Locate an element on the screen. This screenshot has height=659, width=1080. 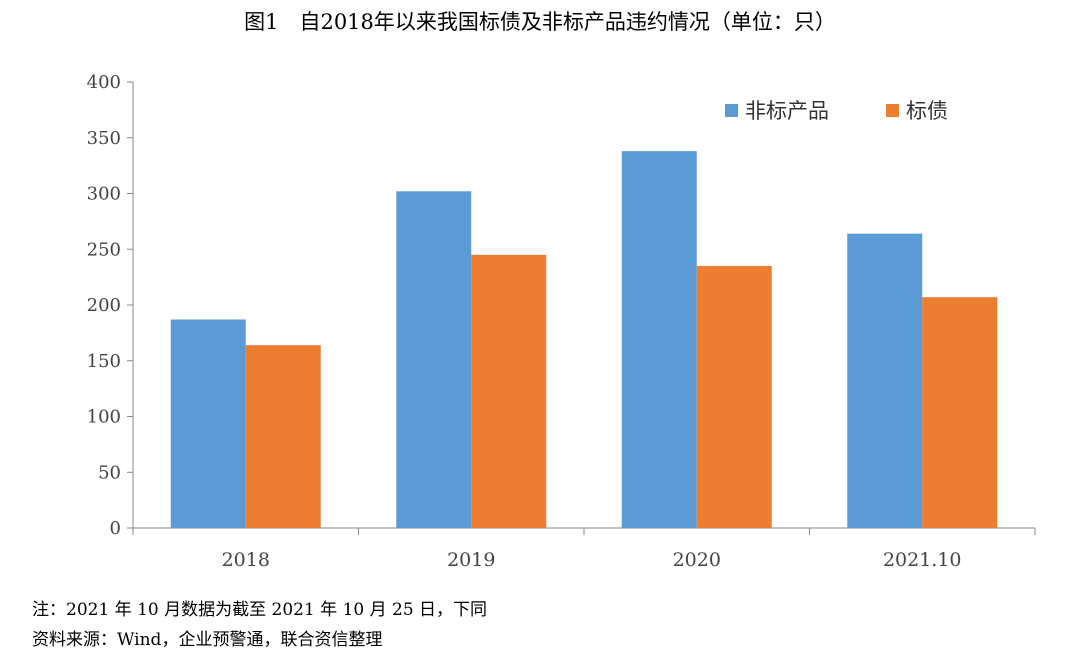
y-tick-label: 0 is located at coordinates (115, 528).